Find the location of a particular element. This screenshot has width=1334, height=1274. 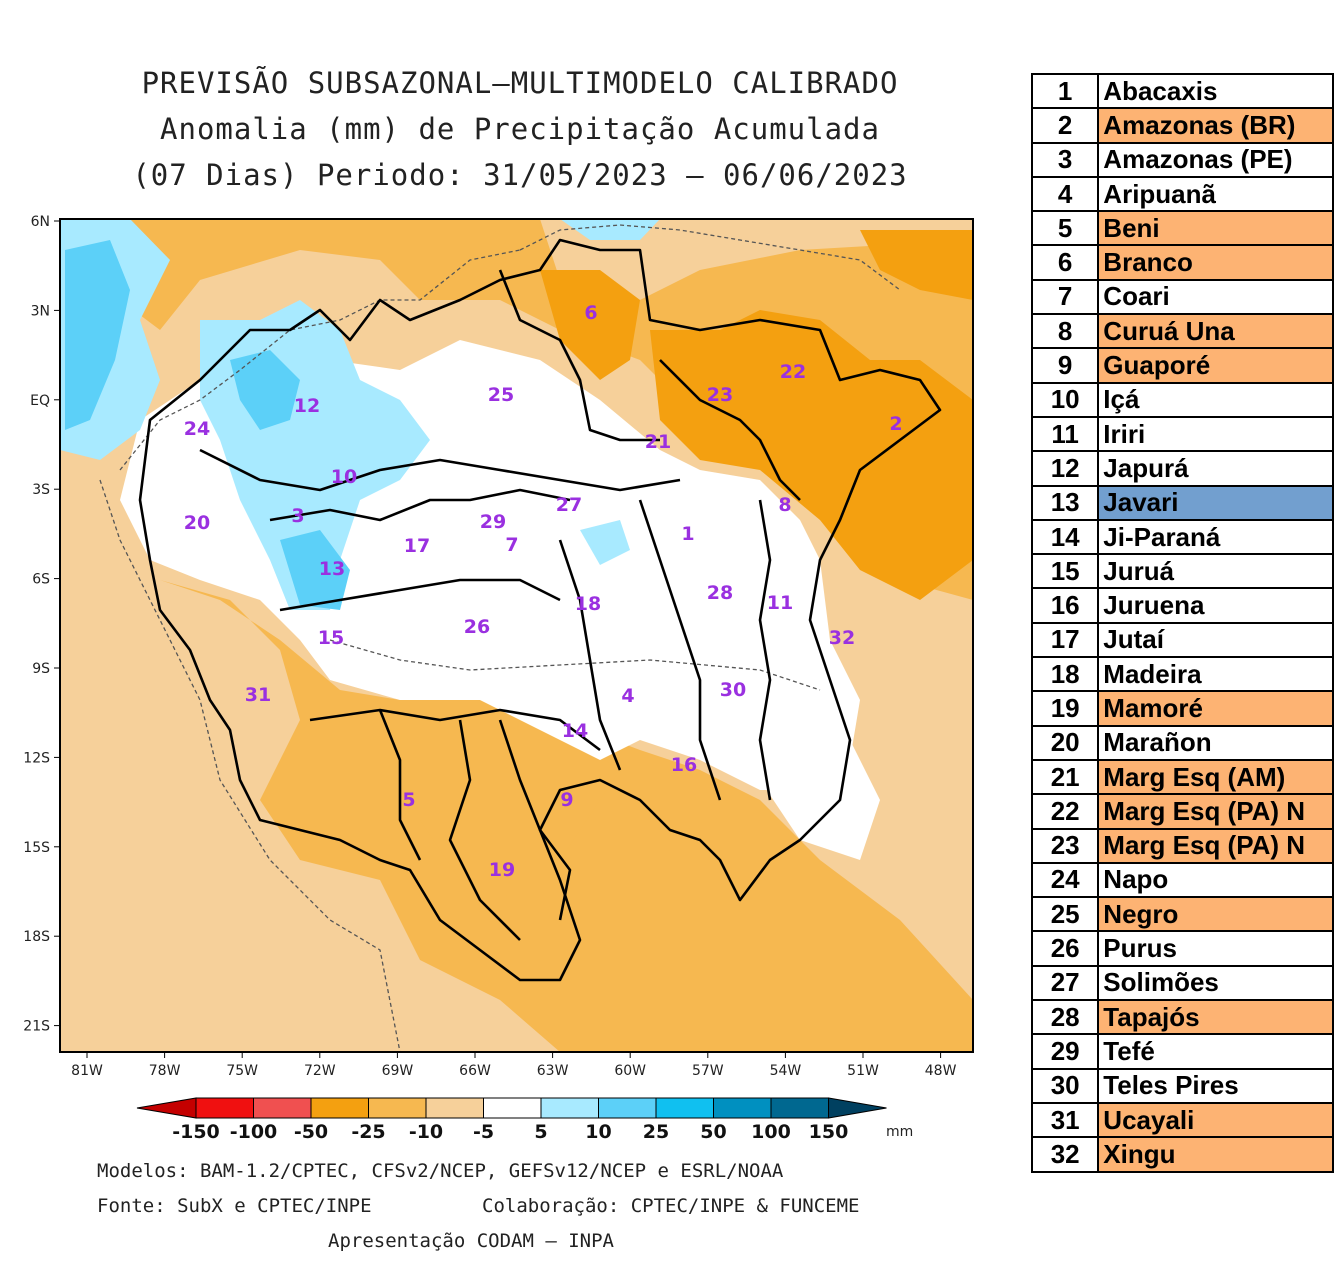

lon-tick-label: 75W is located at coordinates (242, 1071).